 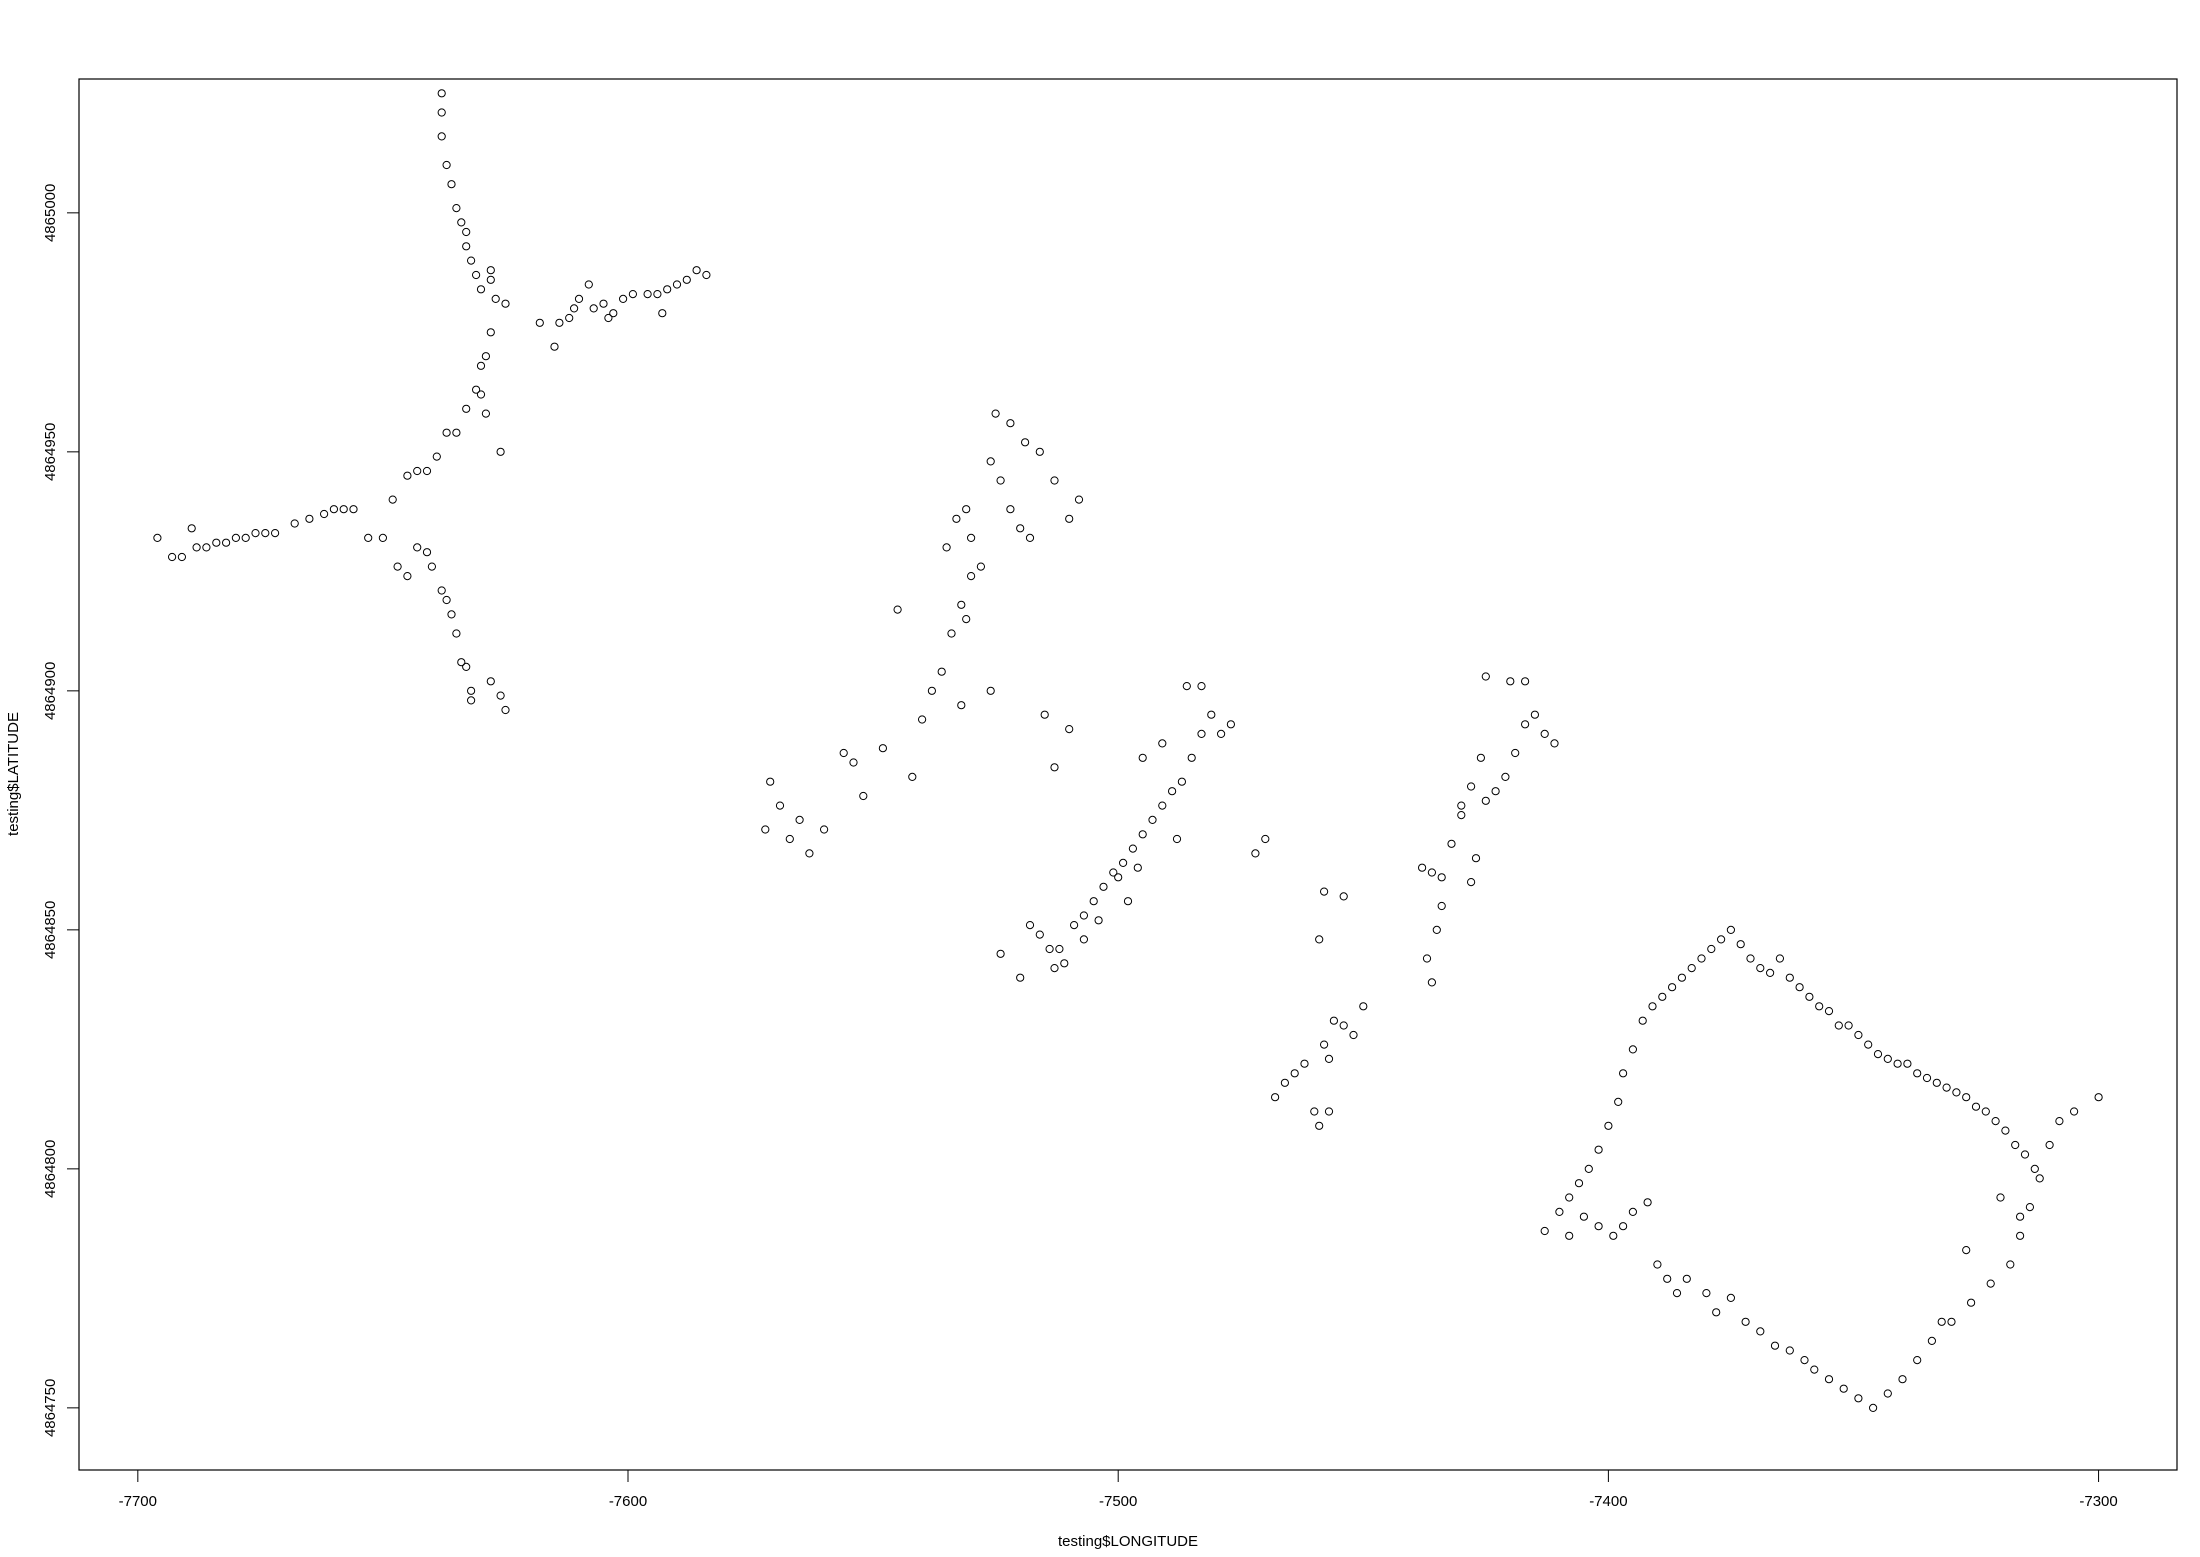 I want to click on x-axis: -7700 -7600 -7500 -7400 -7300, so click(x=1118, y=1489).